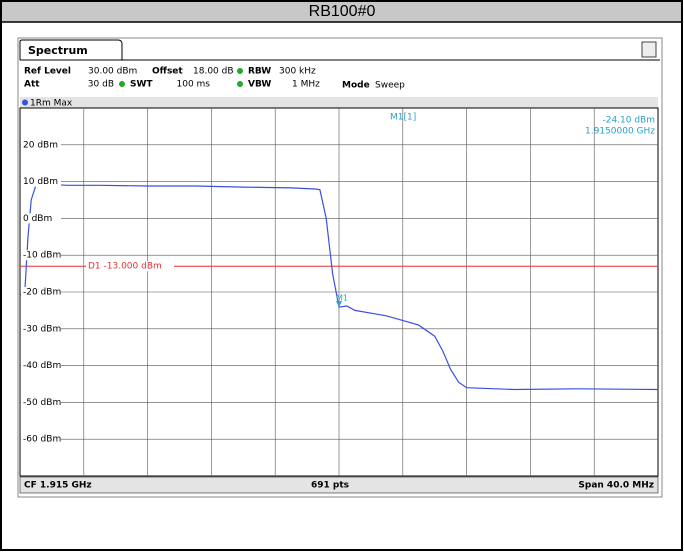  Describe the element at coordinates (37, 219) in the screenshot. I see `y-tick-label: 0 dBm` at that location.